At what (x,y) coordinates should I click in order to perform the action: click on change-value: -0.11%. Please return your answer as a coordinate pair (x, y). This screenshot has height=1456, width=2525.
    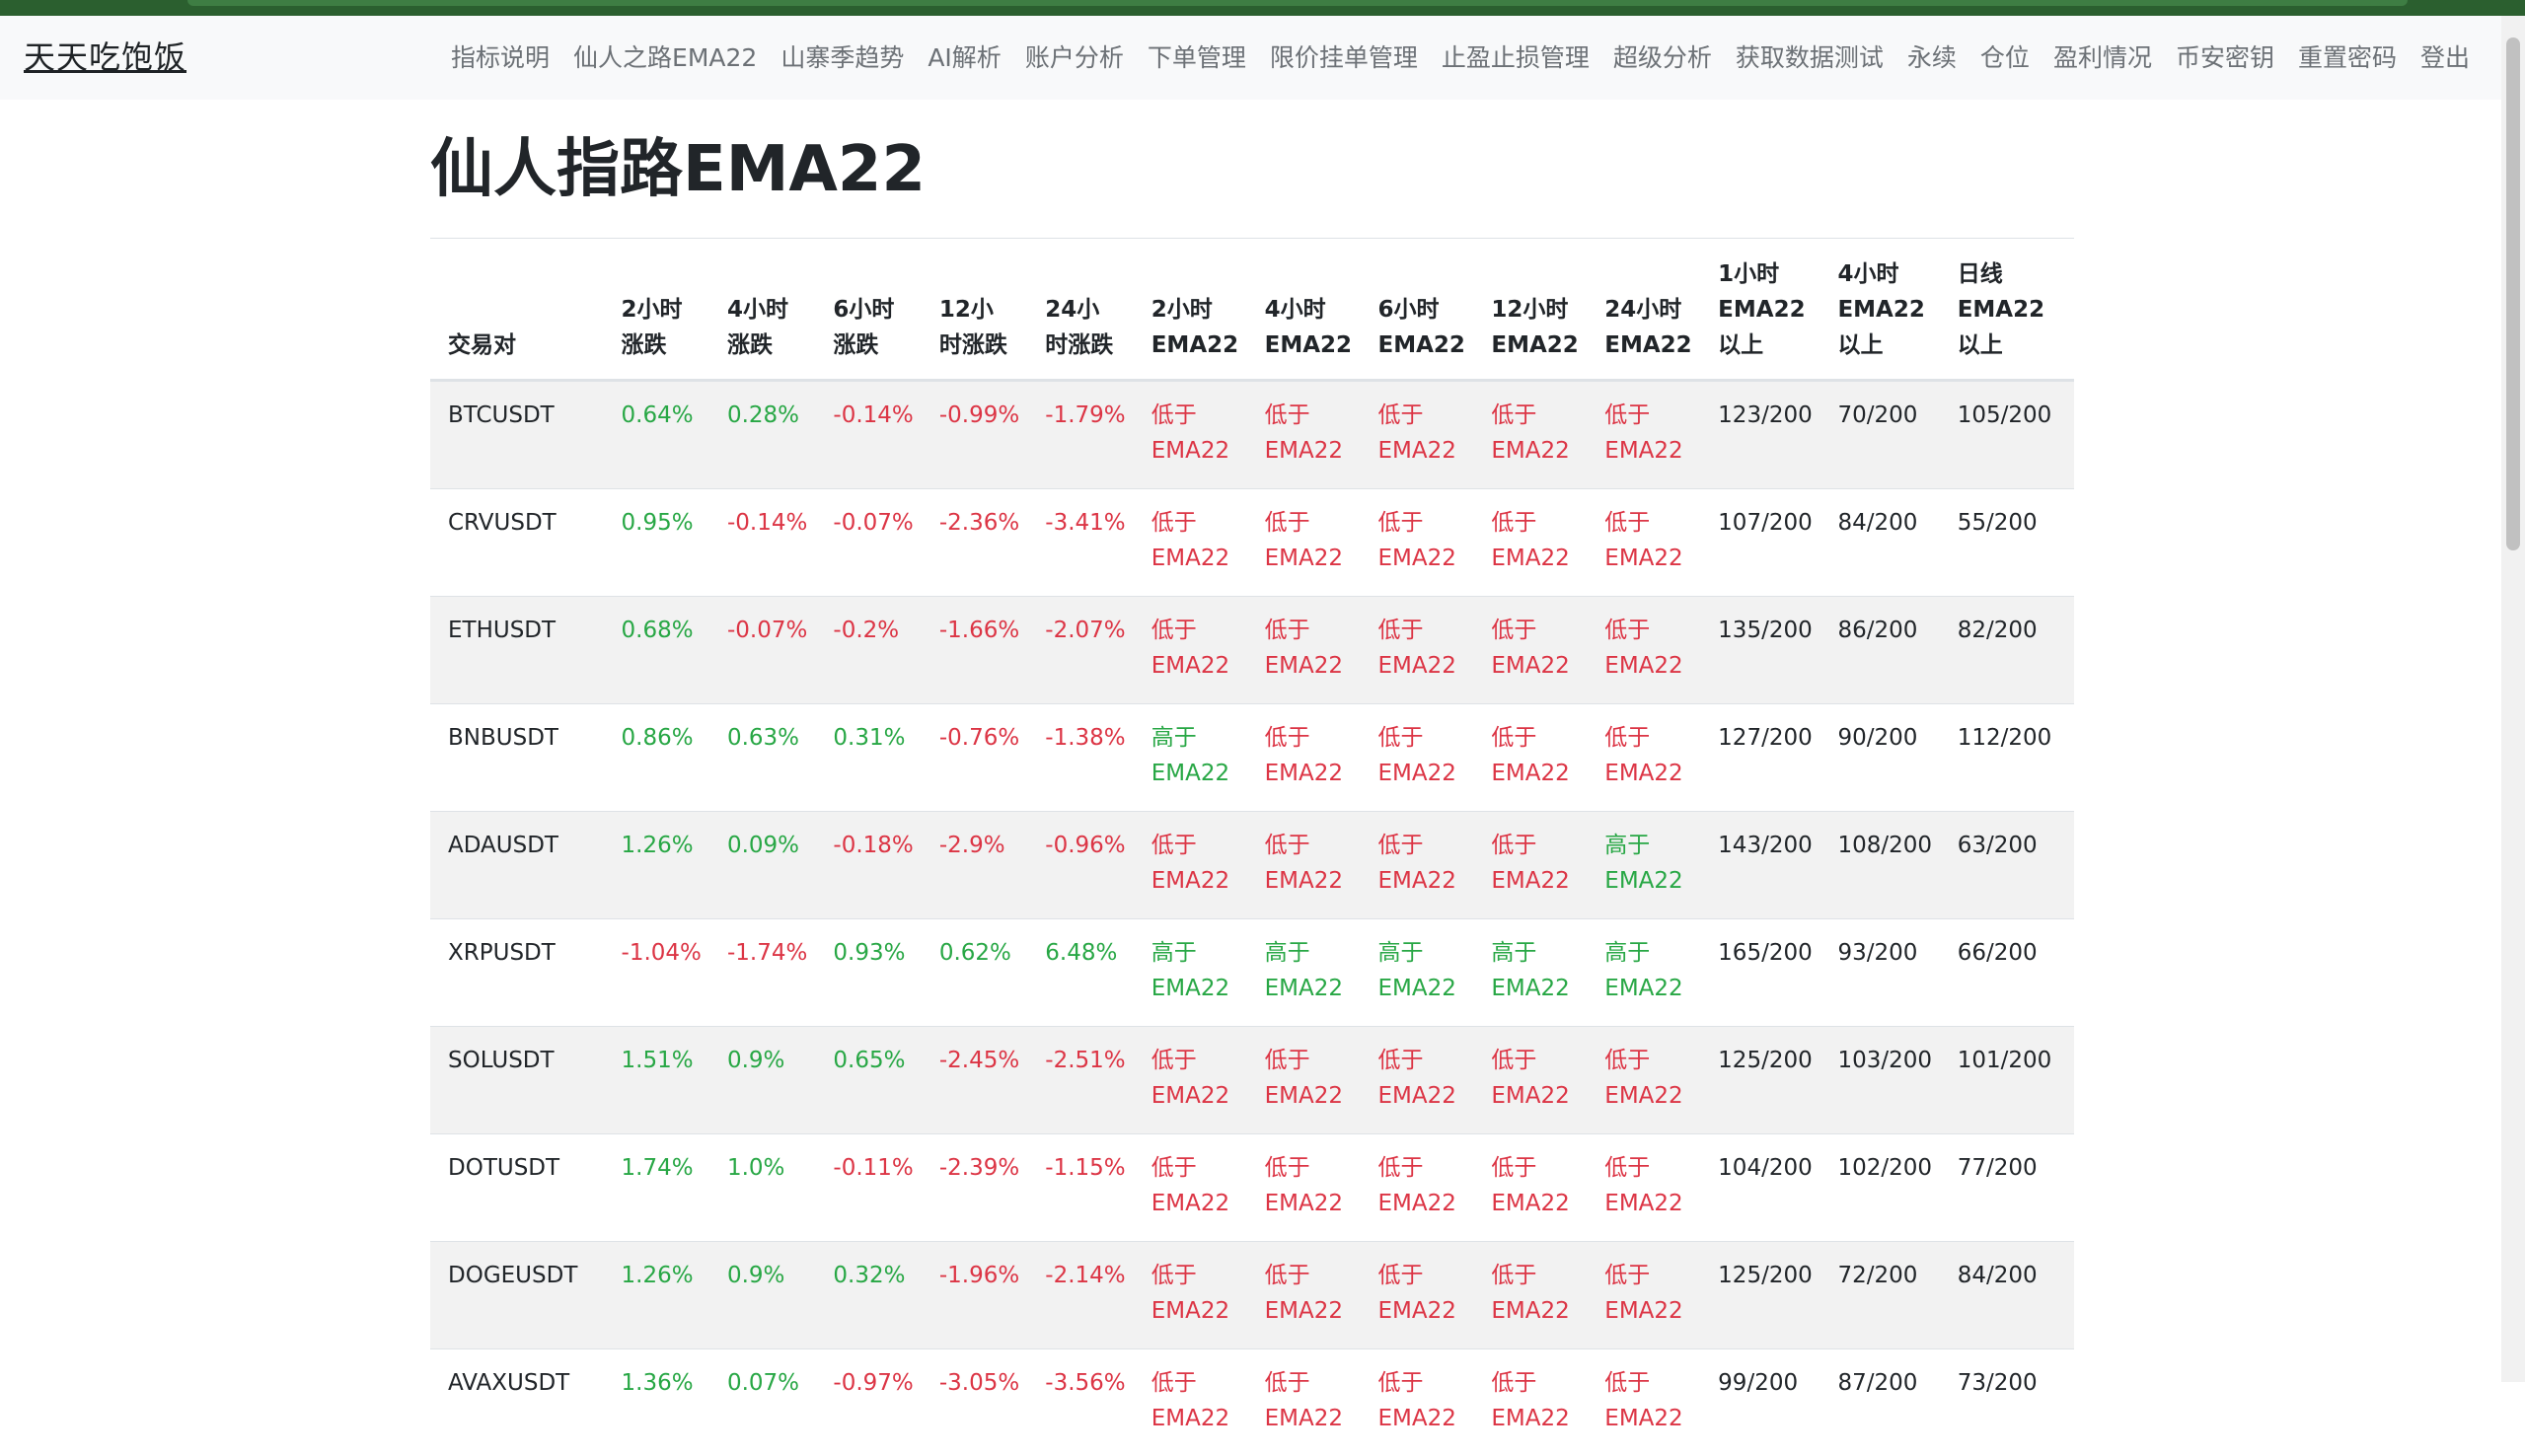
    Looking at the image, I should click on (873, 1168).